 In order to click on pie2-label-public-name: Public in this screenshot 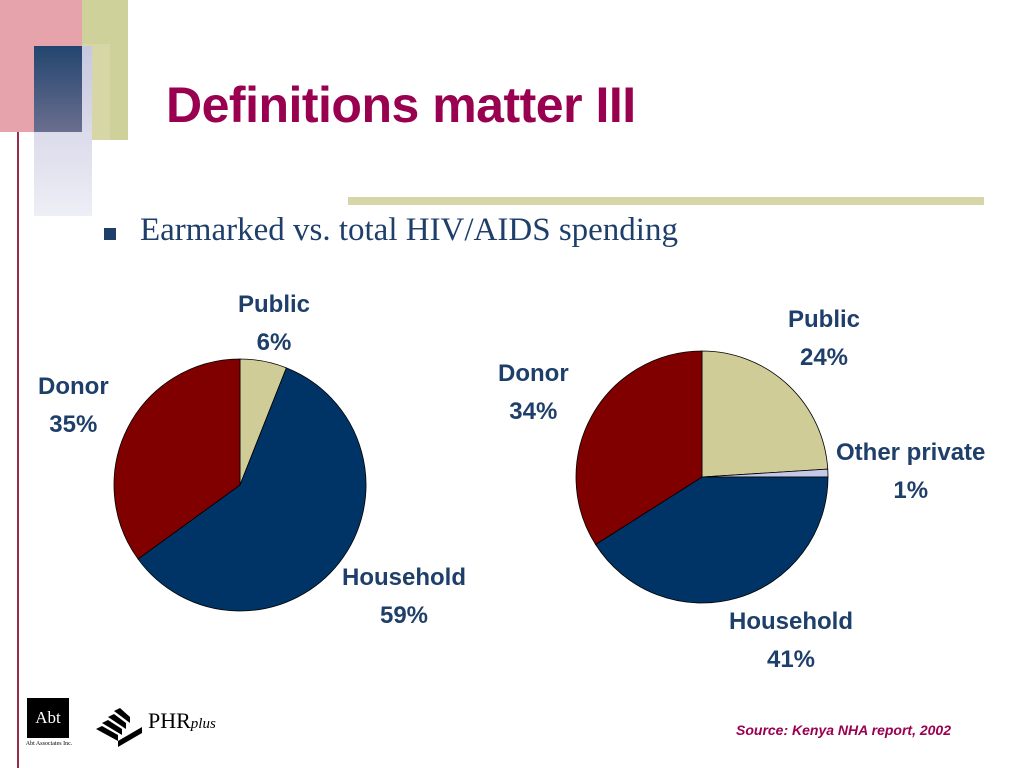, I will do `click(824, 319)`.